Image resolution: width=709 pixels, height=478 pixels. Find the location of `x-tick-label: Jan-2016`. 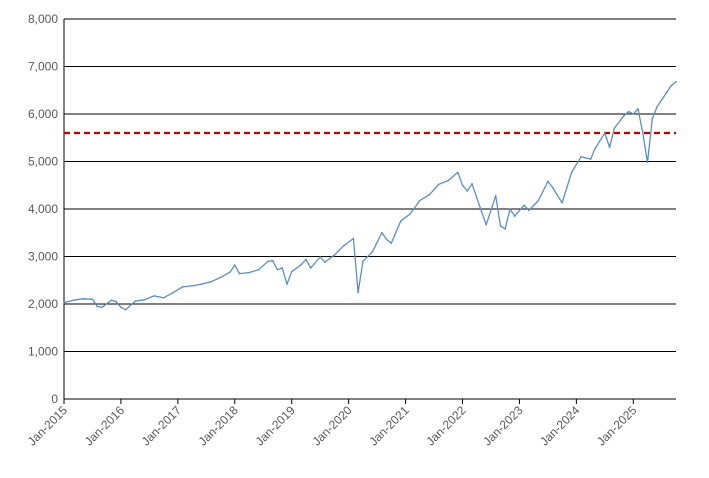

x-tick-label: Jan-2016 is located at coordinates (105, 426).